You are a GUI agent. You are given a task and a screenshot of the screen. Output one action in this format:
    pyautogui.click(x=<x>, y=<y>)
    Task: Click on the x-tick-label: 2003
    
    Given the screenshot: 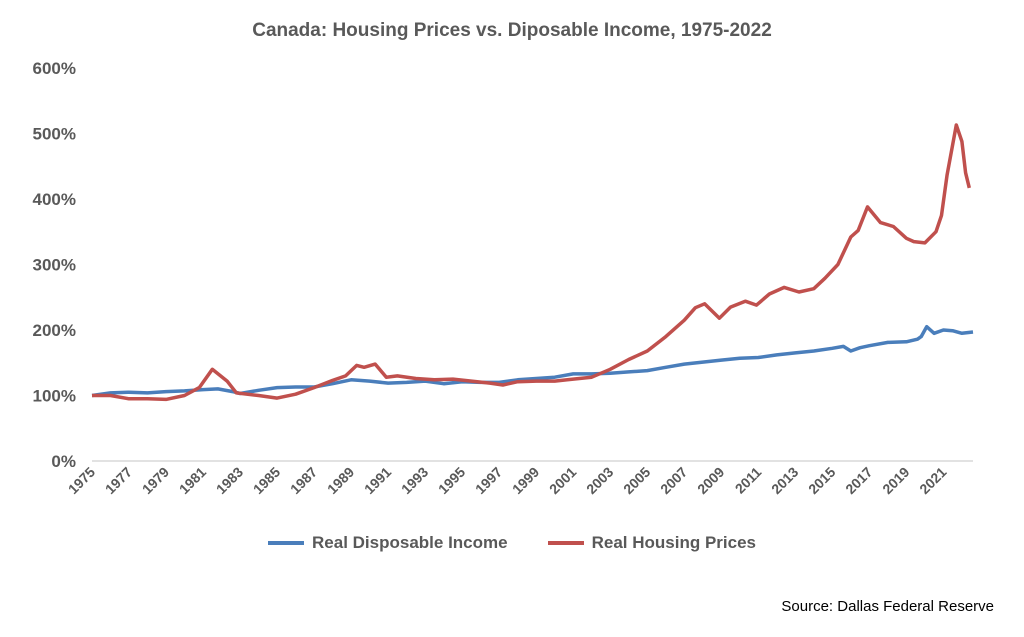 What is the action you would take?
    pyautogui.click(x=599, y=480)
    